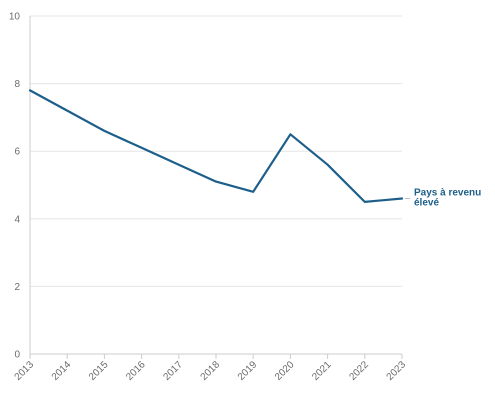 The height and width of the screenshot is (400, 495). I want to click on series-label-line: élevé, so click(426, 203).